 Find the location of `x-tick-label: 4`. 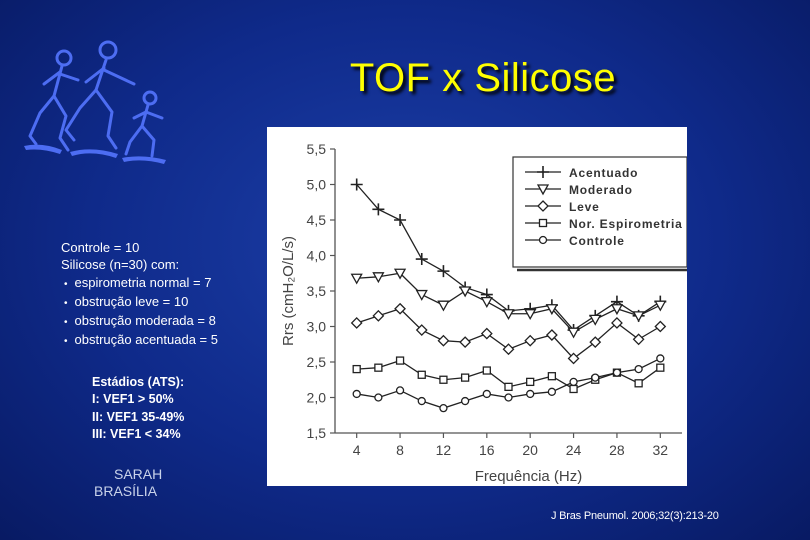

x-tick-label: 4 is located at coordinates (357, 450).